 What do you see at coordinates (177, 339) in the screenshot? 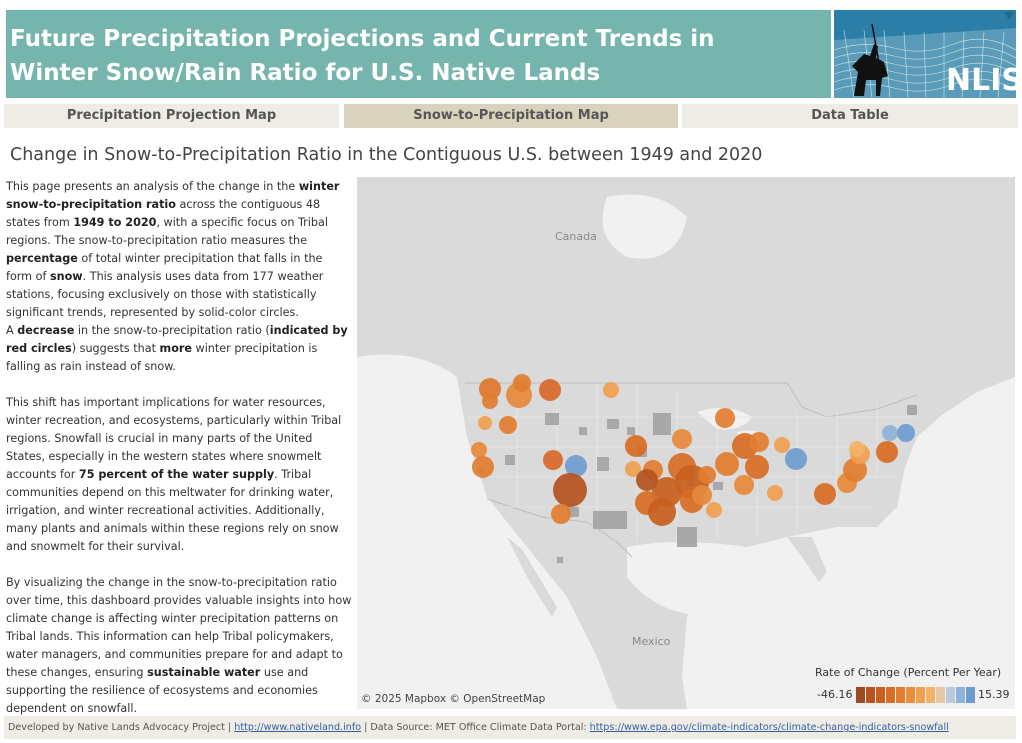
I see `text-run: indicated by red circles` at bounding box center [177, 339].